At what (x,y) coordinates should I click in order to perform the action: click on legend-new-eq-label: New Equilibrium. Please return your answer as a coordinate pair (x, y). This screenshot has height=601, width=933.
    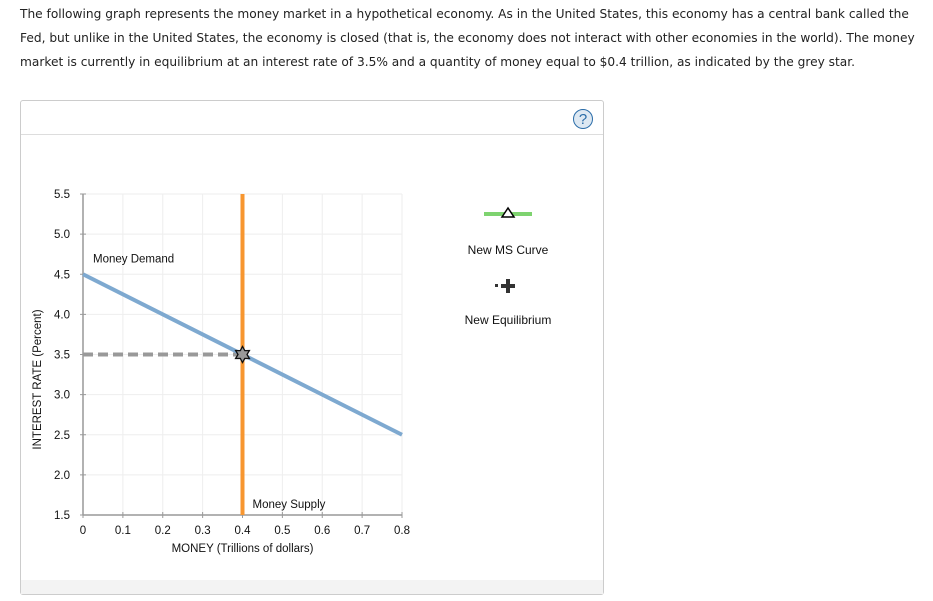
    Looking at the image, I should click on (508, 320).